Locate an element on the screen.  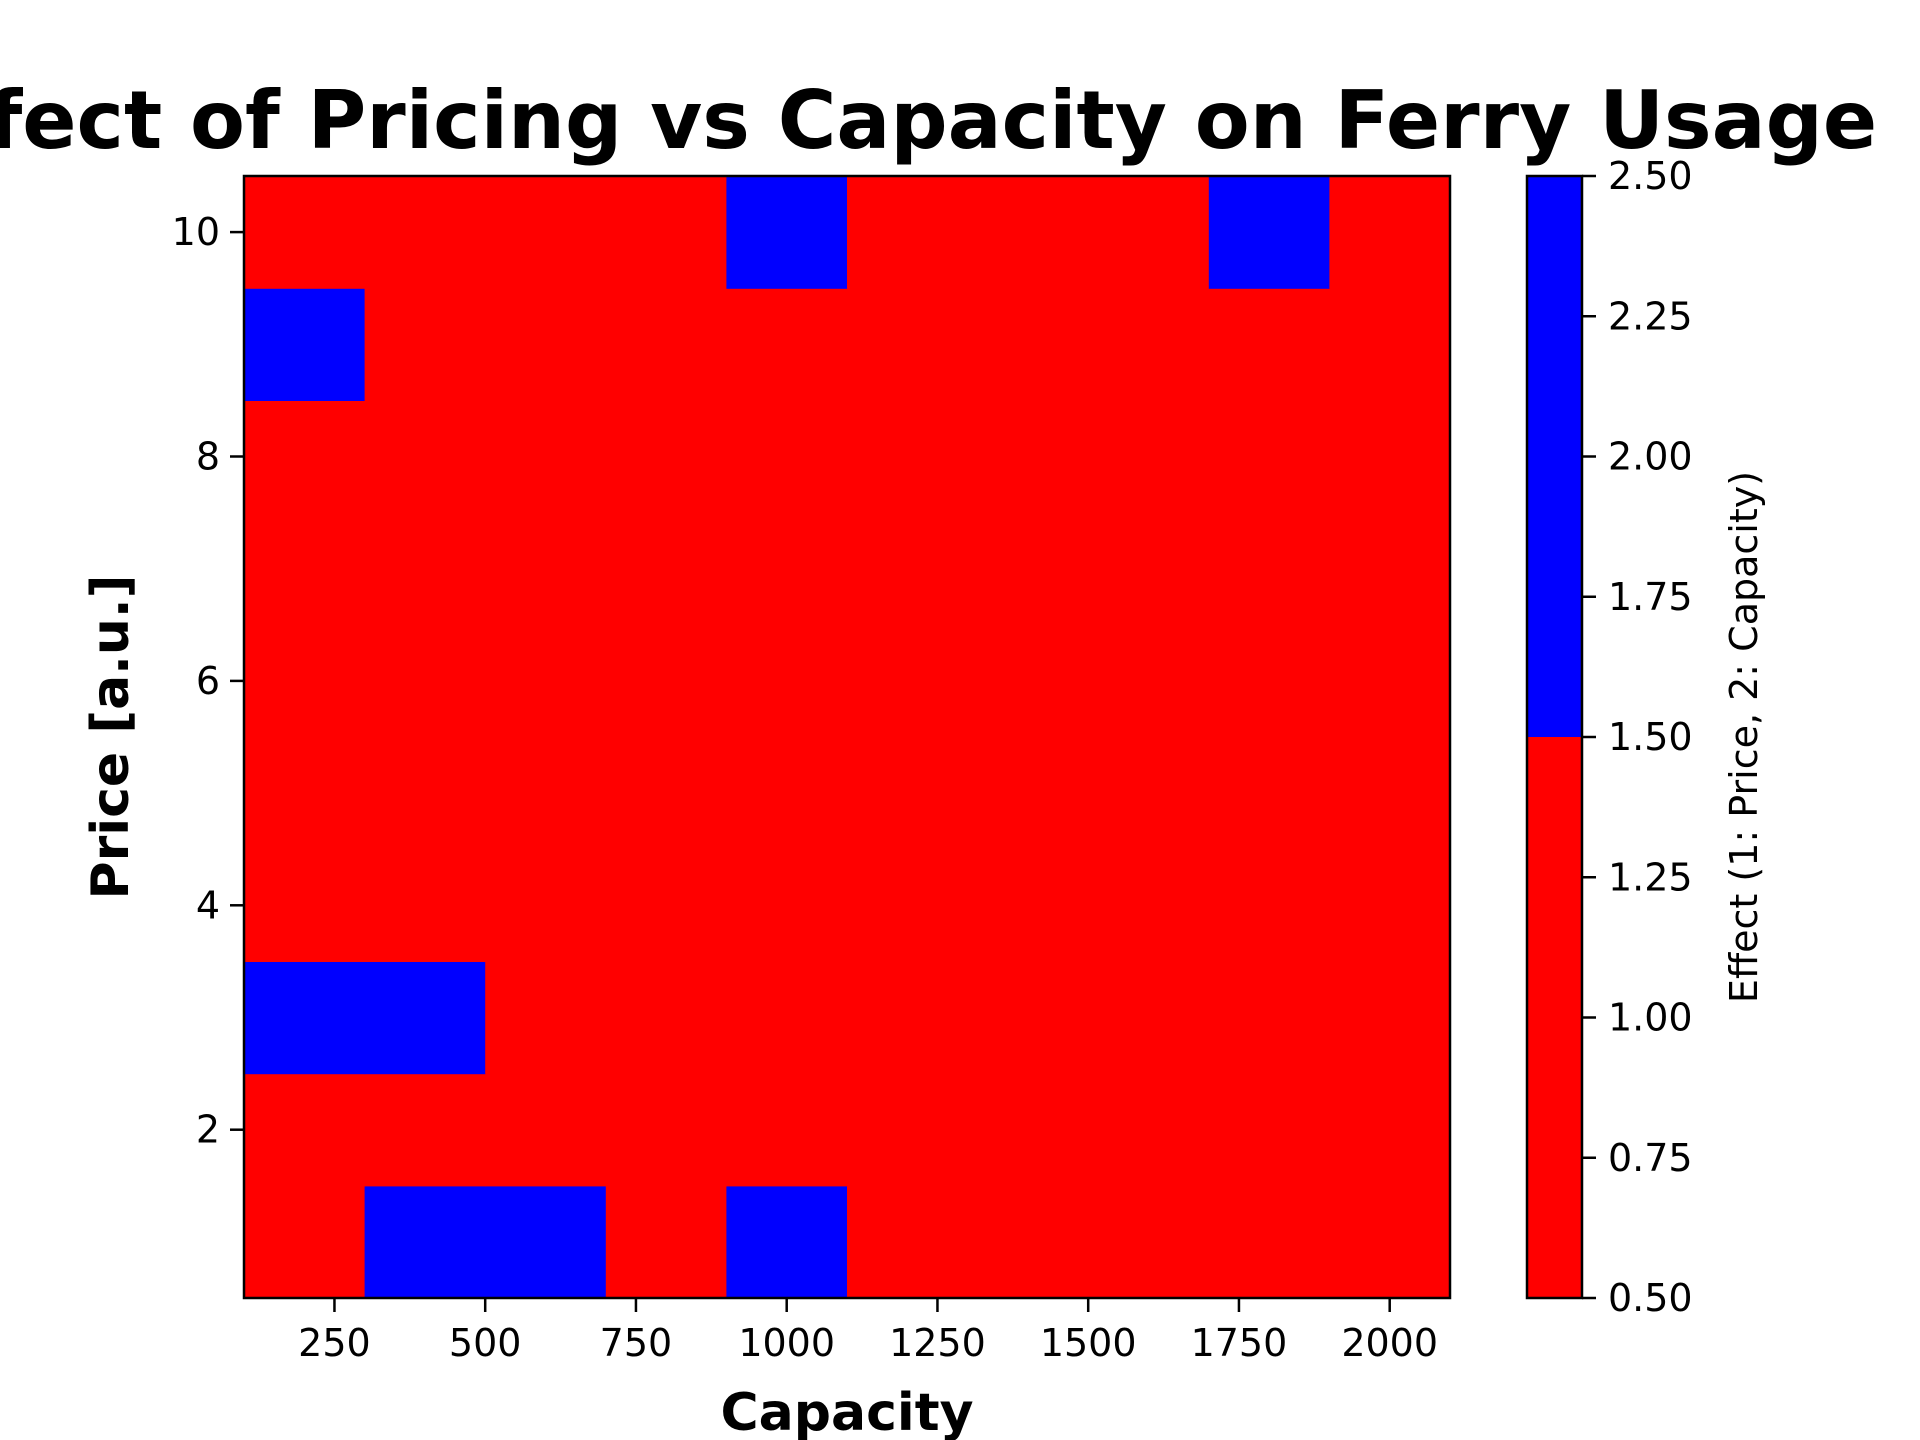
x-tick-label: 2000 is located at coordinates (1389, 1343).